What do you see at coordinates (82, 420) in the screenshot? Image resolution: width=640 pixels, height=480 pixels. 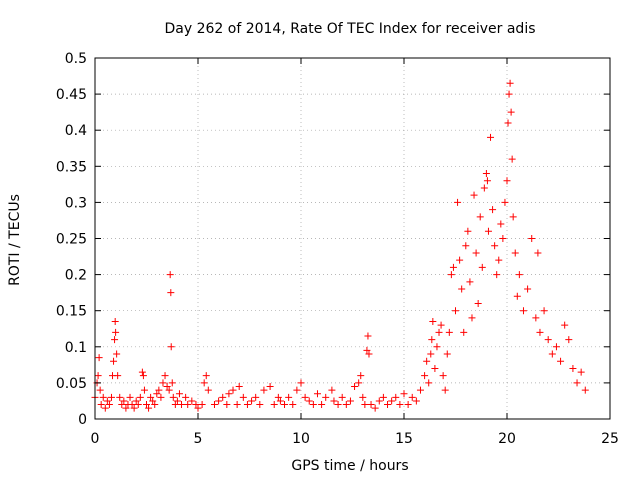 I see `y-tick-label: 0` at bounding box center [82, 420].